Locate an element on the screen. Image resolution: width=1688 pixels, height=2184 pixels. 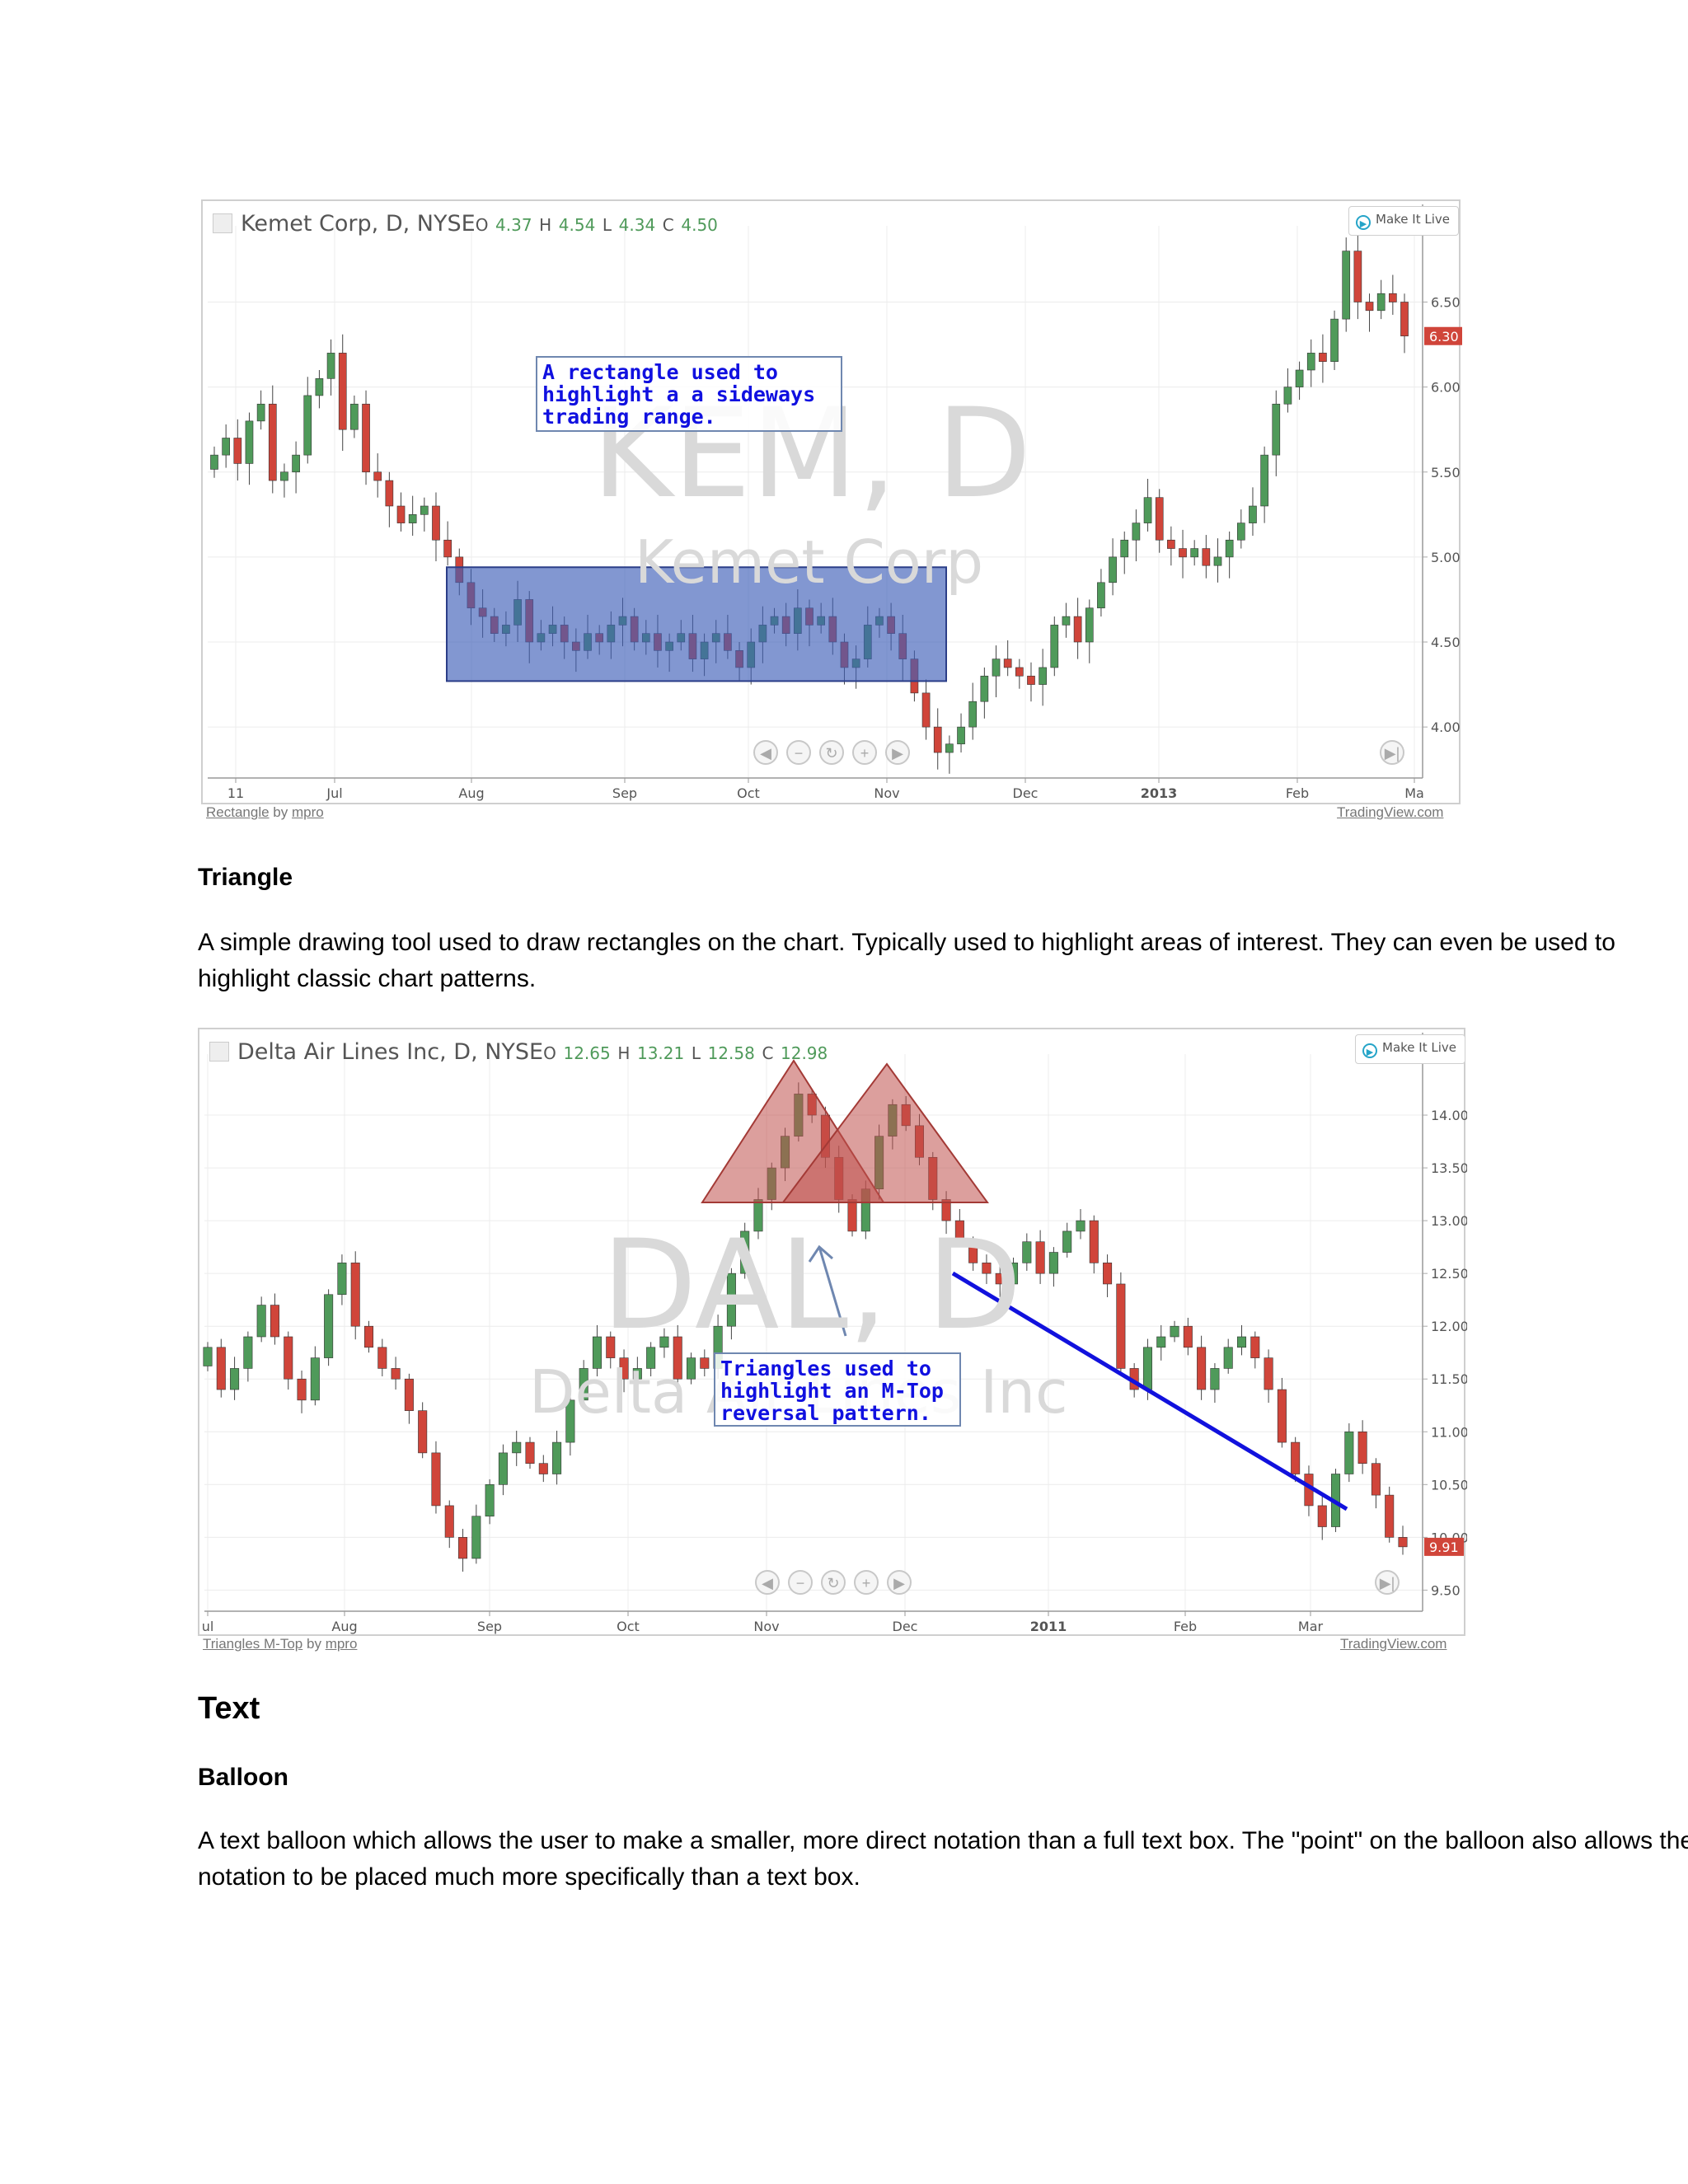
y-tick-label: 11.00 is located at coordinates (1449, 1432).